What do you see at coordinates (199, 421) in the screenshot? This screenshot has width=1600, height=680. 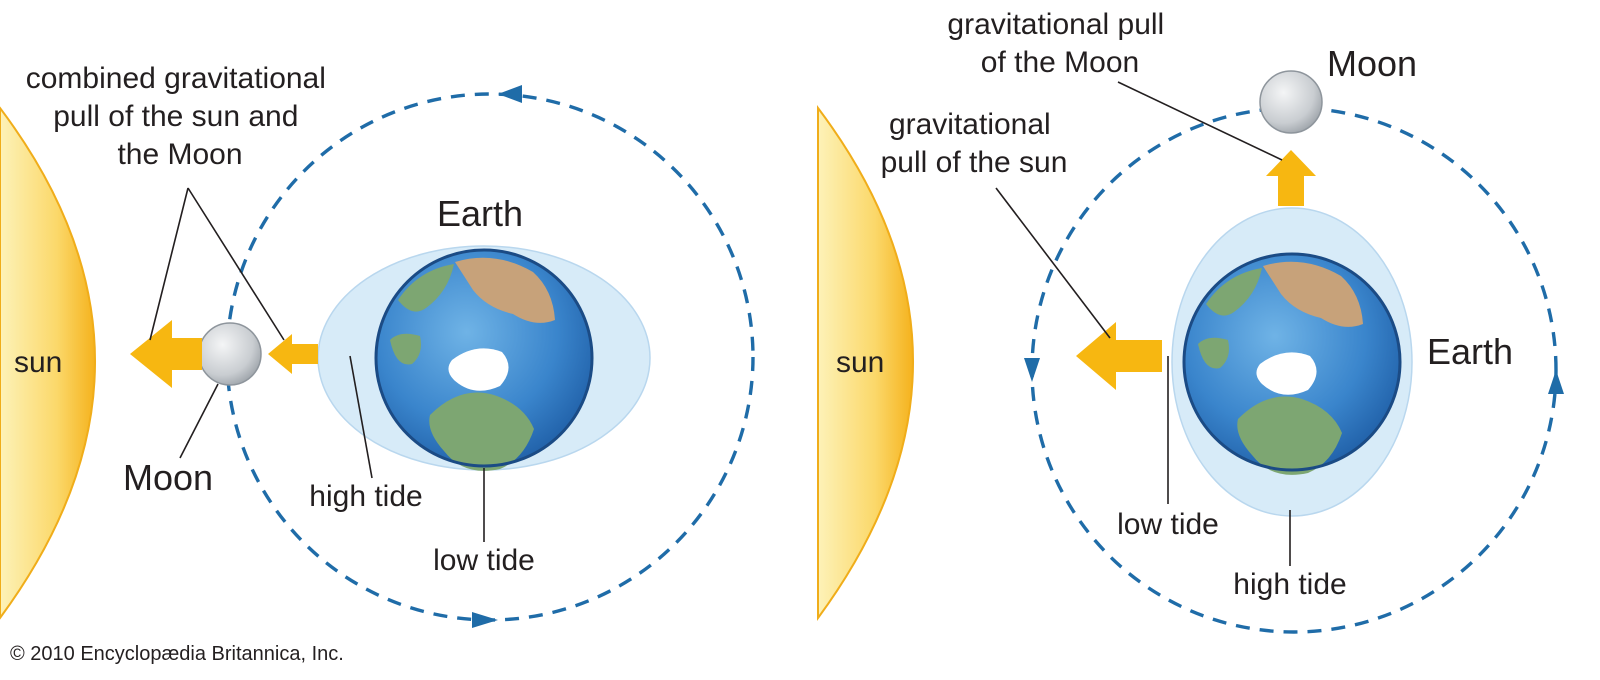 I see `moon-leader-line` at bounding box center [199, 421].